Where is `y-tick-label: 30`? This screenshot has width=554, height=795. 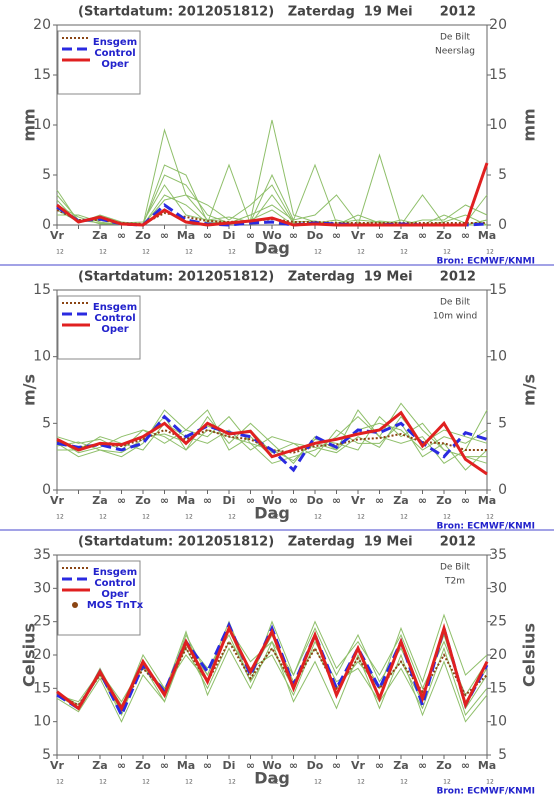 y-tick-label: 30 is located at coordinates (42, 588).